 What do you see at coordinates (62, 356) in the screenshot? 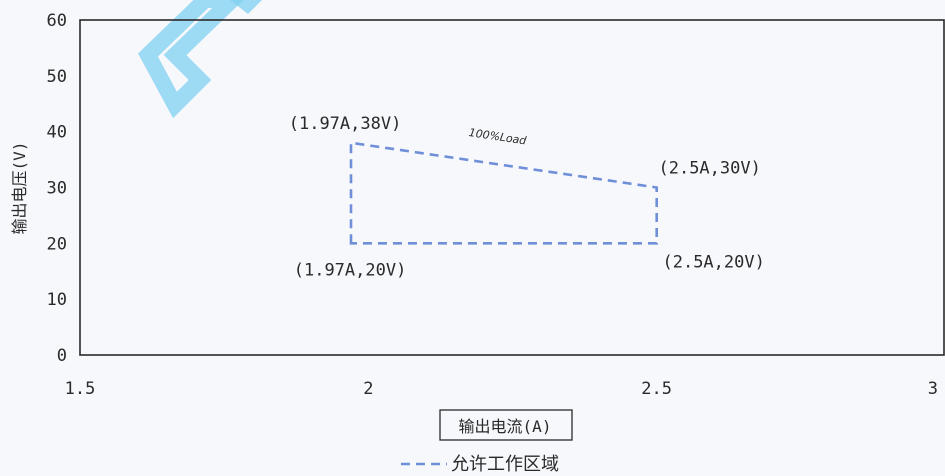
I see `y-tick-label: 0` at bounding box center [62, 356].